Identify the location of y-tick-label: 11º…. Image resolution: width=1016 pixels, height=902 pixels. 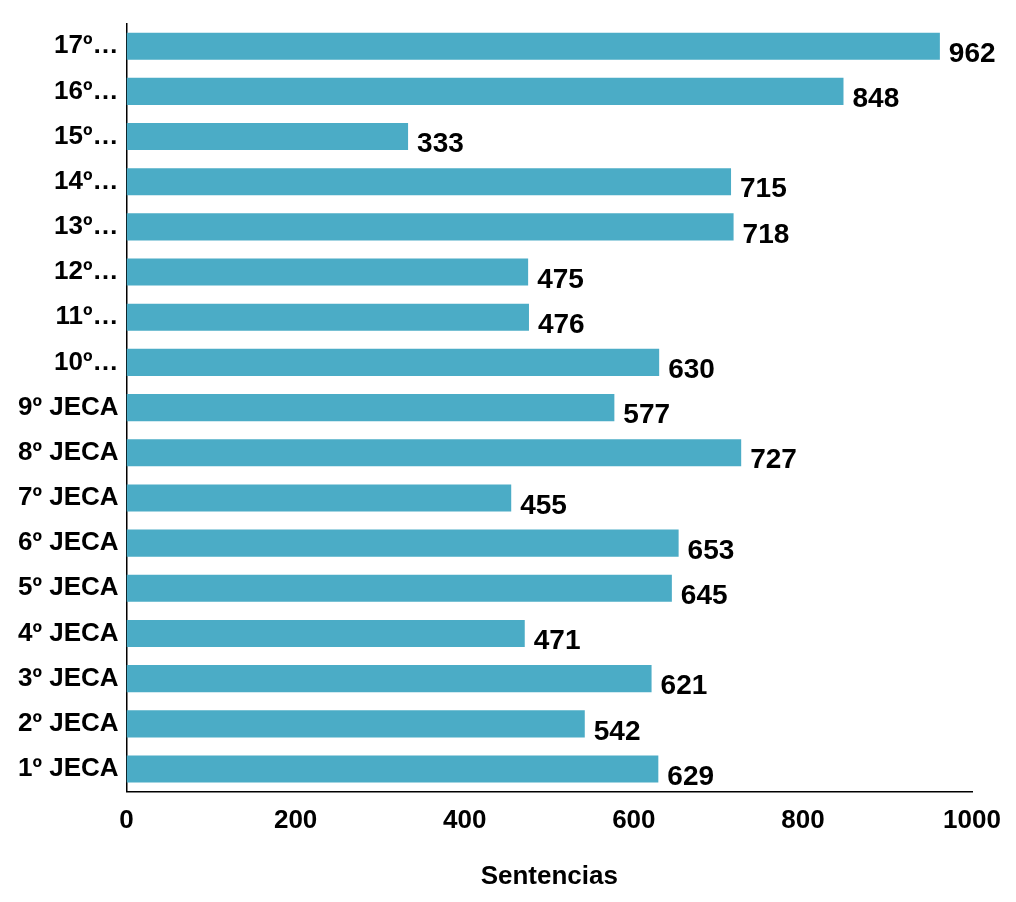
(87, 315).